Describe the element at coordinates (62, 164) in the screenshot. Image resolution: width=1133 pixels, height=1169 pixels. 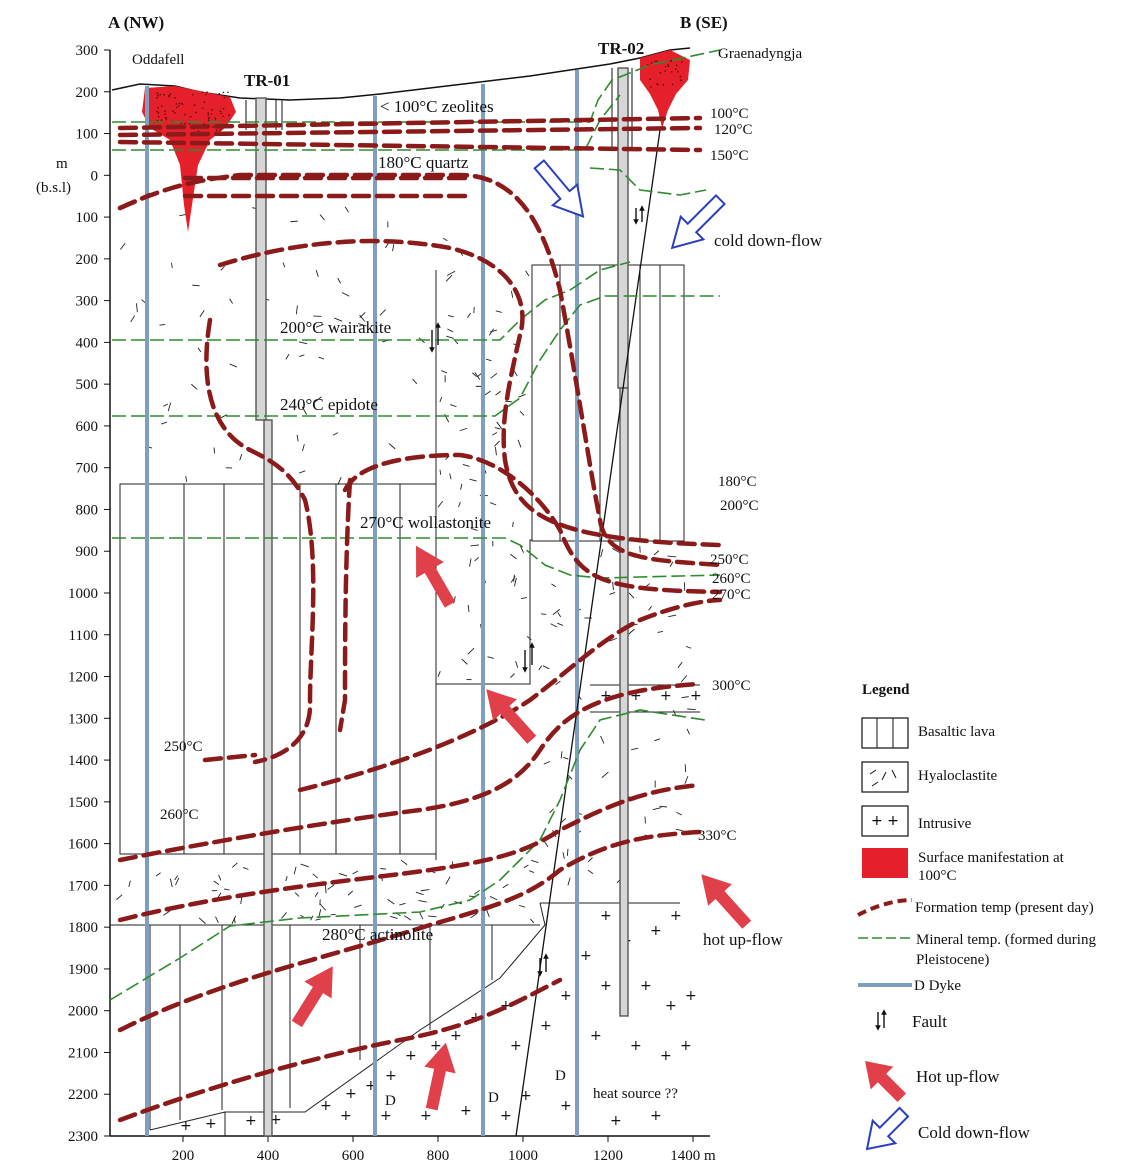
I see `depth-unit: m` at that location.